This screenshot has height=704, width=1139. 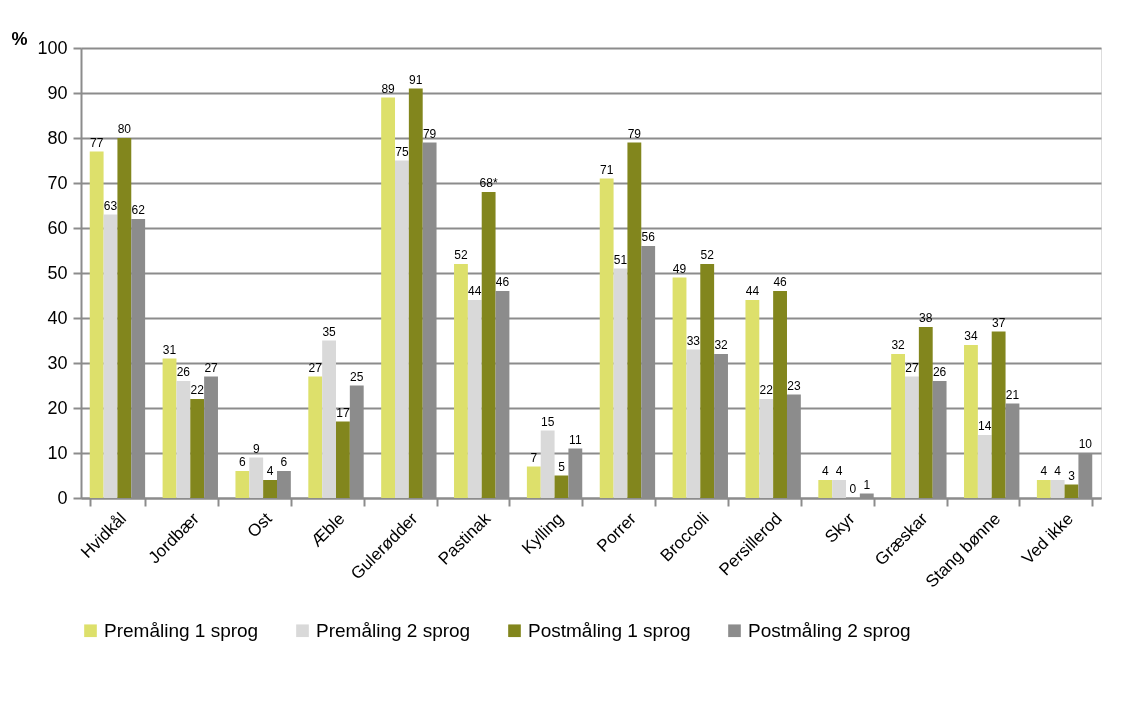 I want to click on x-tick-label: Ved ikke, so click(x=1048, y=538).